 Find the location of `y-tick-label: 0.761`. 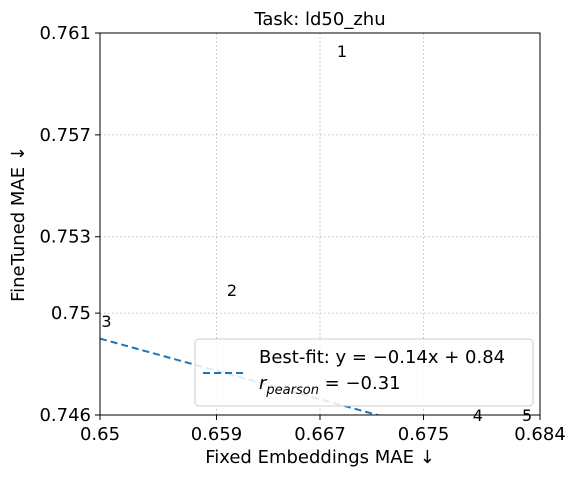

y-tick-label: 0.761 is located at coordinates (65, 33).